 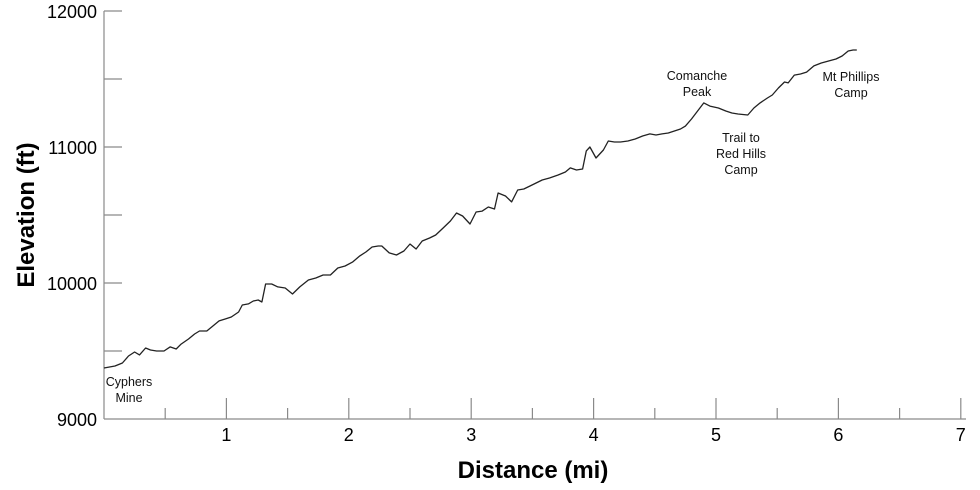 I want to click on x-tick-label-7: 7, so click(x=961, y=435).